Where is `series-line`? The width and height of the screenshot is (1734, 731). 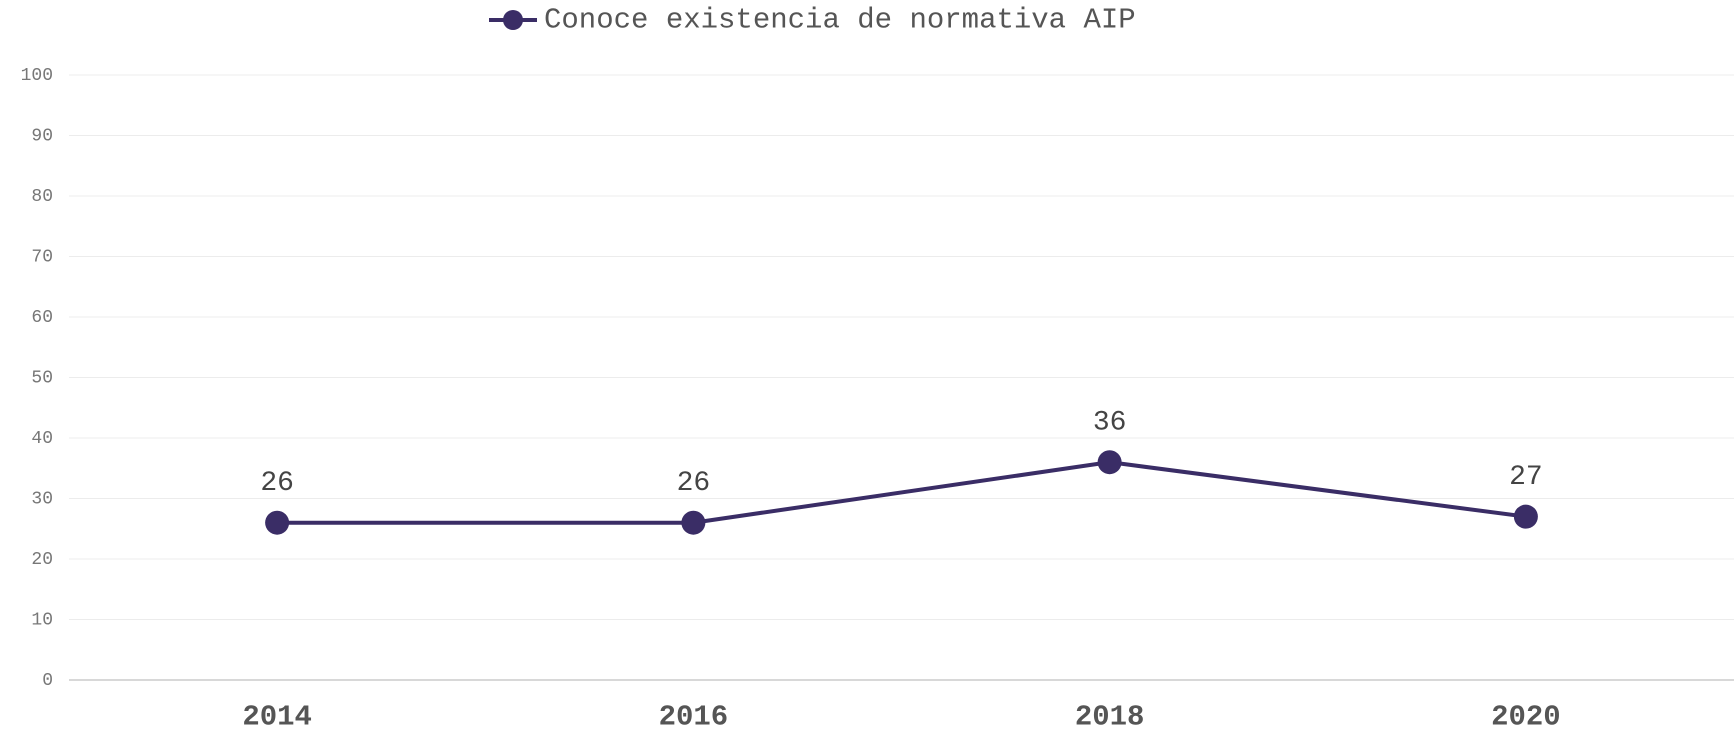
series-line is located at coordinates (902, 492).